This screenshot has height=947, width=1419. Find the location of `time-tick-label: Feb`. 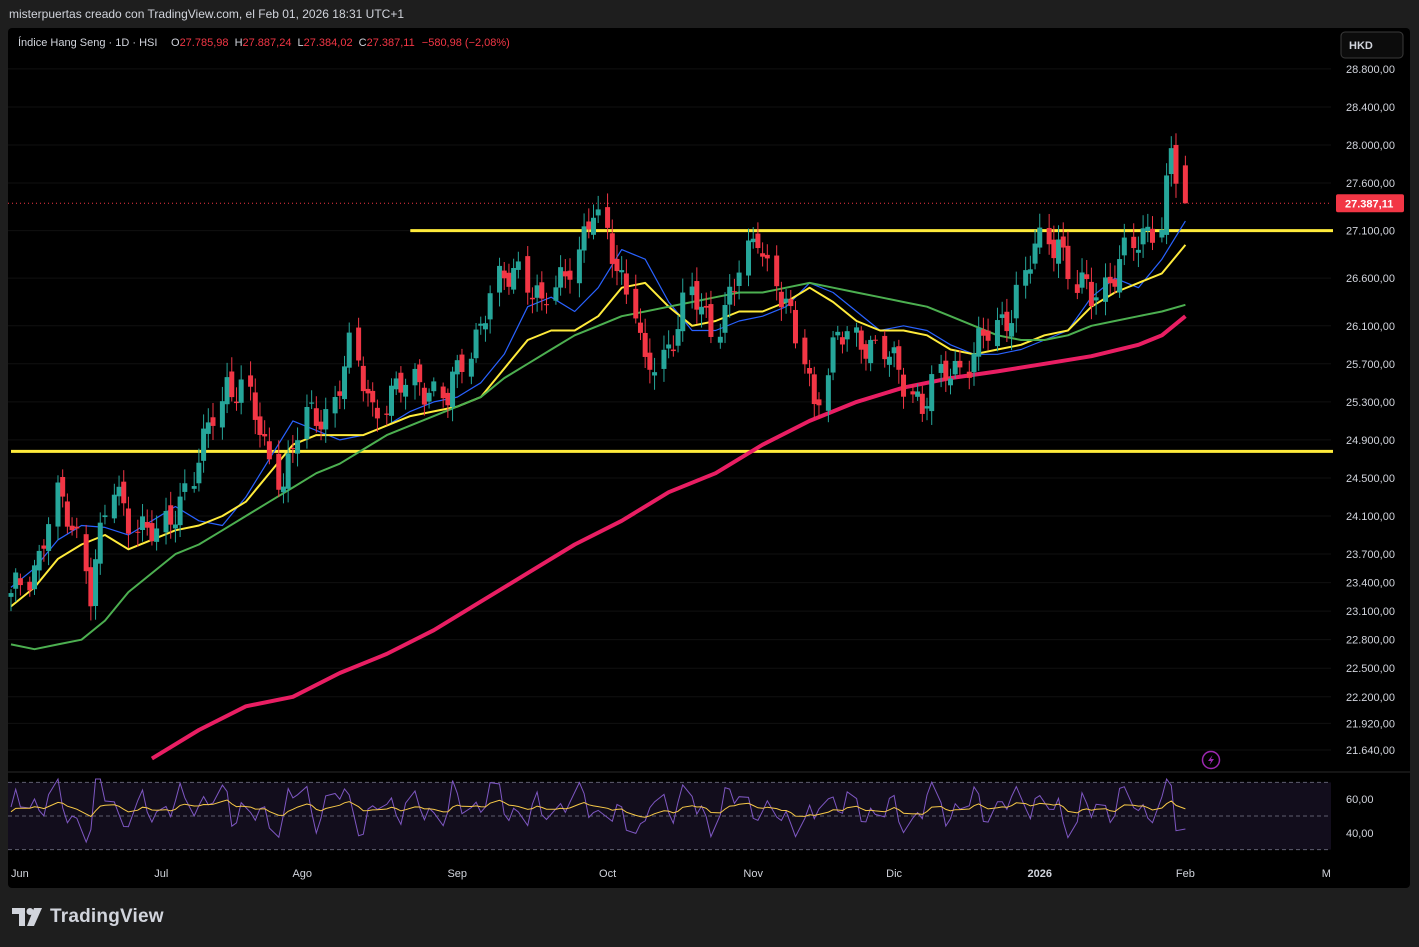

time-tick-label: Feb is located at coordinates (1185, 874).